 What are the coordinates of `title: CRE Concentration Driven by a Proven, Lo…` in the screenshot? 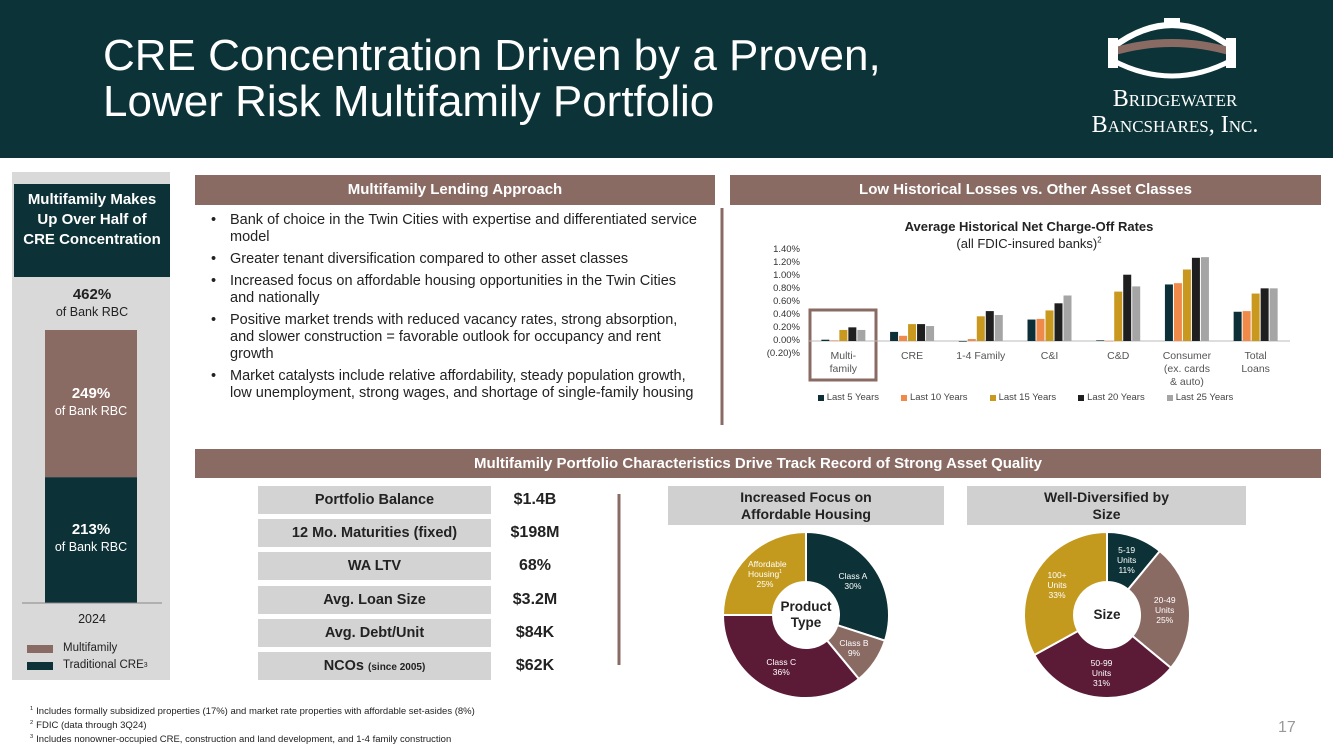 It's located at (492, 79).